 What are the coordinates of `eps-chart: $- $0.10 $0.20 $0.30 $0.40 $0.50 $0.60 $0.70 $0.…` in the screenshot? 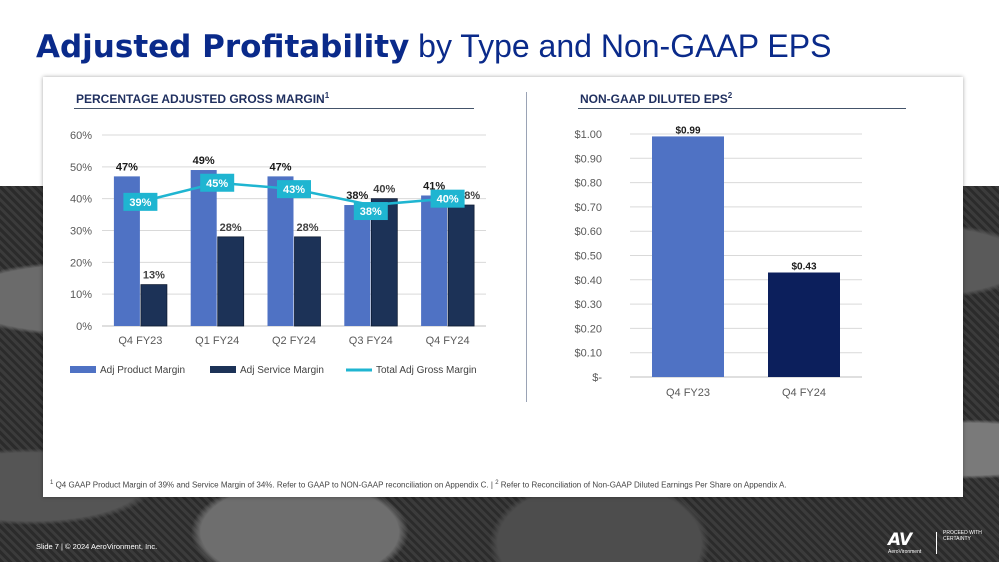 It's located at (718, 262).